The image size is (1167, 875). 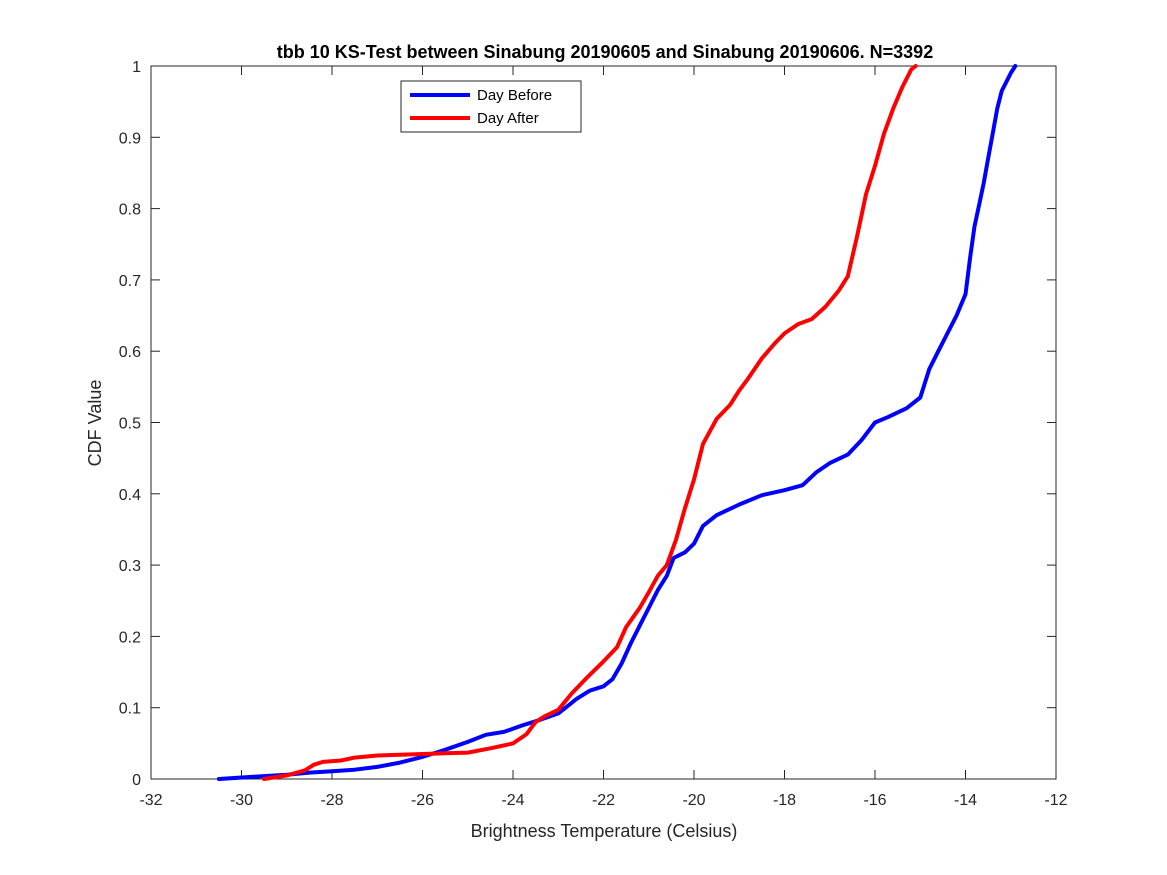 I want to click on x-tick-label: -16, so click(x=874, y=800).